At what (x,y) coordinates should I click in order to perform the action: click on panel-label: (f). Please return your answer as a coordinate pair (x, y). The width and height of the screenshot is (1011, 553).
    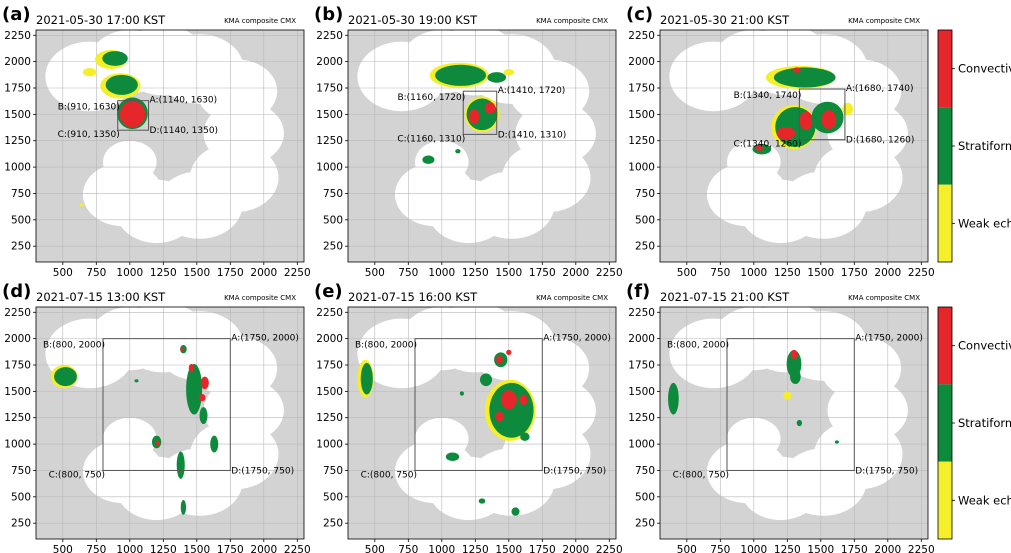
    Looking at the image, I should click on (638, 291).